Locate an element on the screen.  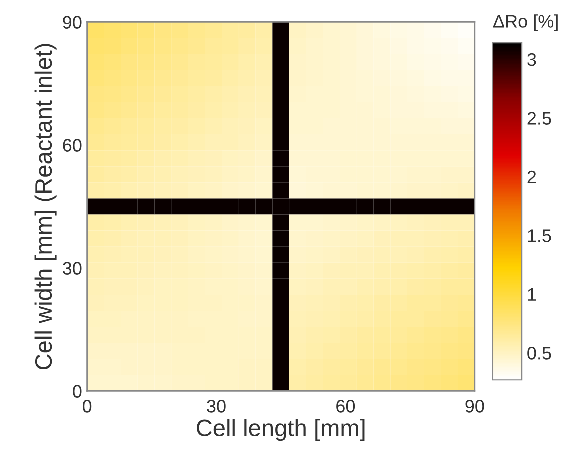
y-tick-label: 90 is located at coordinates (72, 22).